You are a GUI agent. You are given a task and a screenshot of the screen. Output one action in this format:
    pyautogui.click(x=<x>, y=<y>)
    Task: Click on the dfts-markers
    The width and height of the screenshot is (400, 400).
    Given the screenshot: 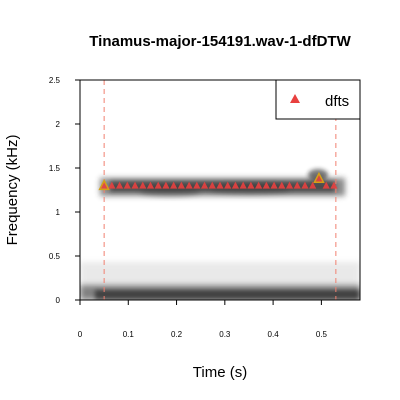 What is the action you would take?
    pyautogui.click(x=219, y=181)
    